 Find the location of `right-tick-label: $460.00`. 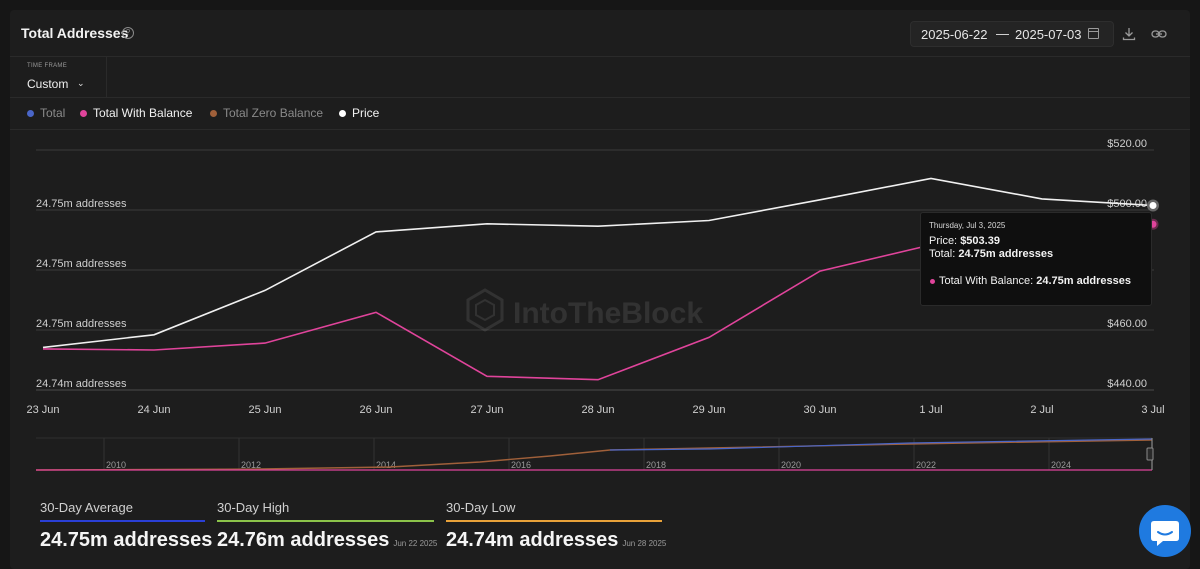

right-tick-label: $460.00 is located at coordinates (1127, 324).